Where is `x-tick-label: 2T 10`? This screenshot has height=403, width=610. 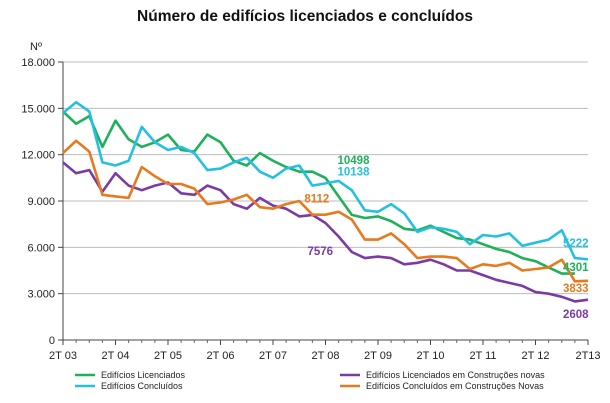
x-tick-label: 2T 10 is located at coordinates (431, 356).